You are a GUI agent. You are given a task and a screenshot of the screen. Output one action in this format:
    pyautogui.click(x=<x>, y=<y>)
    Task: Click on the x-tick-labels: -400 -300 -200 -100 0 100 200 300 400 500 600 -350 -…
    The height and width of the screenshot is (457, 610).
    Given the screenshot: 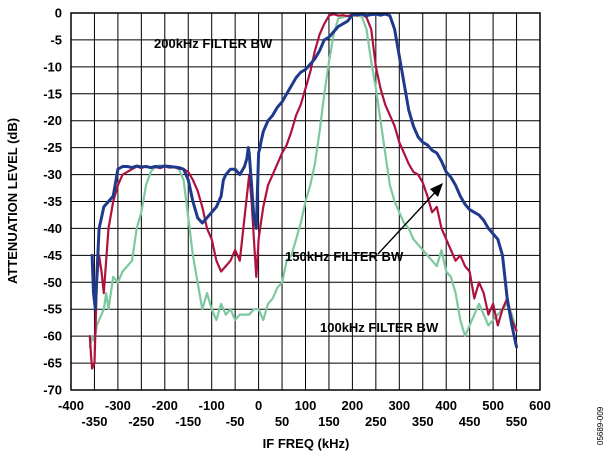 What is the action you would take?
    pyautogui.click(x=304, y=413)
    